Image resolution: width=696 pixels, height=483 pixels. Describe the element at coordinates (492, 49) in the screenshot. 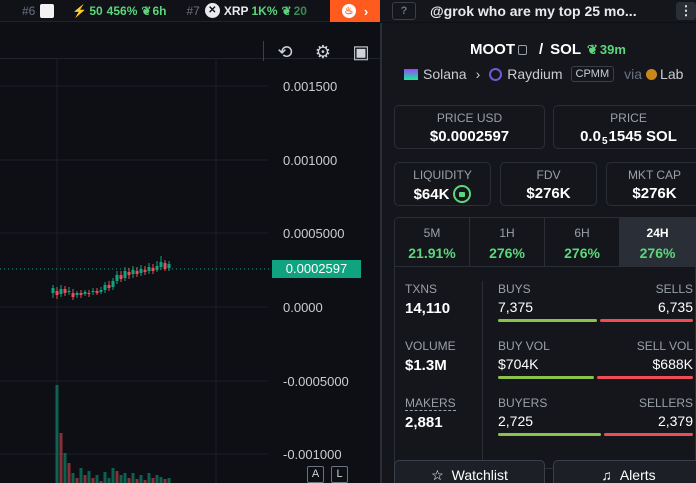

I see `base-symbol: MOOT` at that location.